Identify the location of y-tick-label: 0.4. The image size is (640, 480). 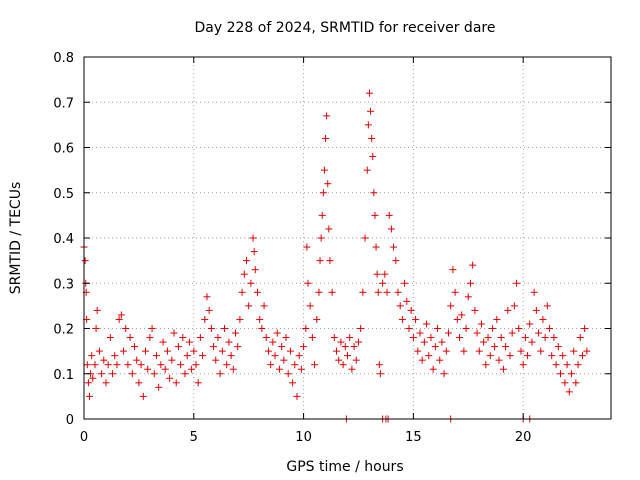
(63, 239).